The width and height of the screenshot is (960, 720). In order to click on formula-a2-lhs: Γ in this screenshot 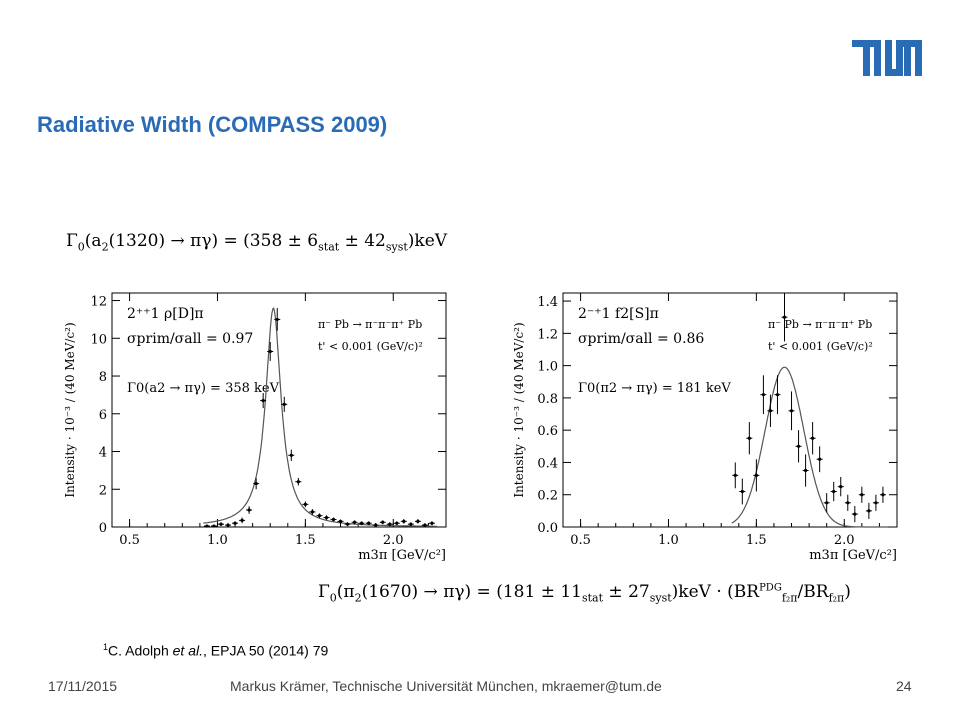, I will do `click(72, 241)`.